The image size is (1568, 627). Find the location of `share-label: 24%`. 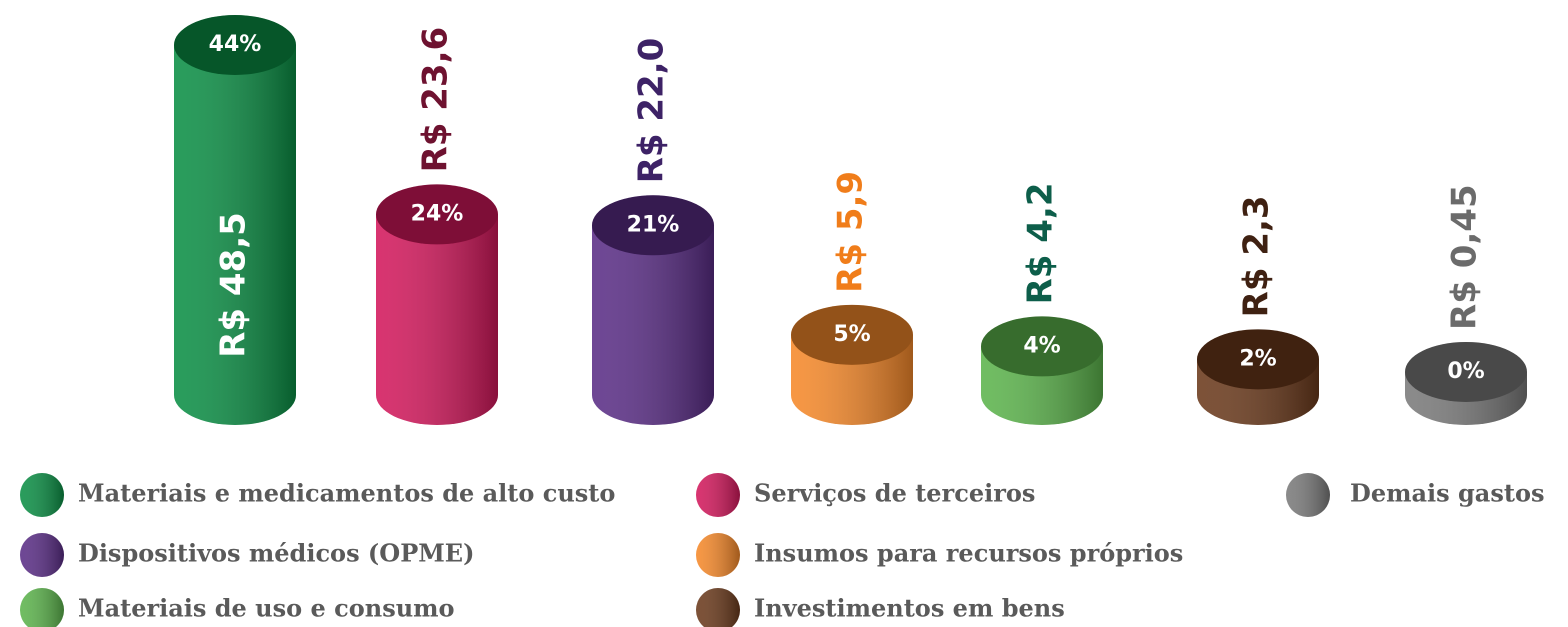

share-label: 24% is located at coordinates (437, 213).